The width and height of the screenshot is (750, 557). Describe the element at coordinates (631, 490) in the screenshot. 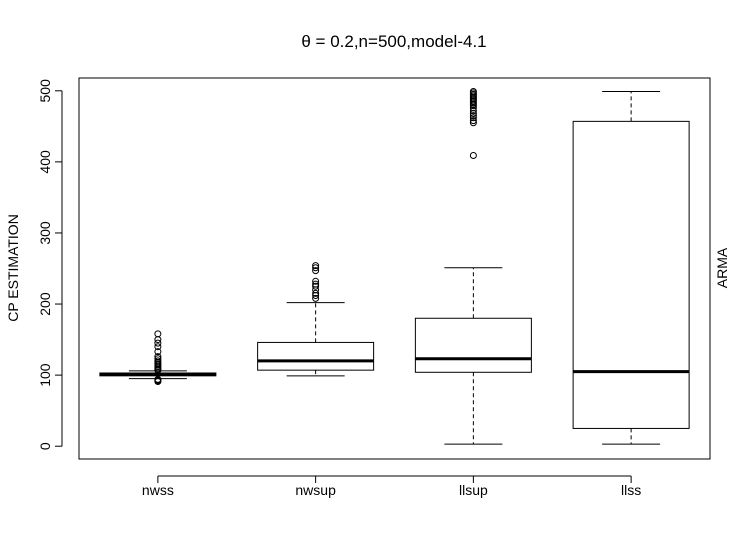

I see `x-tick-label: llss` at that location.